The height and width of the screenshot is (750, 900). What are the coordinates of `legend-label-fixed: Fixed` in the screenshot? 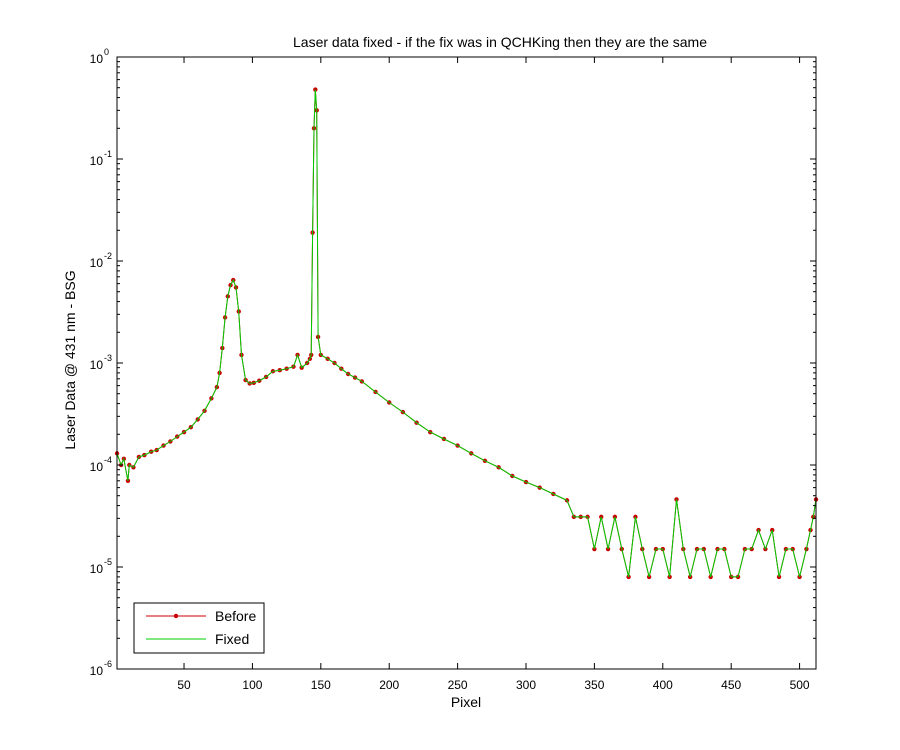 It's located at (232, 639).